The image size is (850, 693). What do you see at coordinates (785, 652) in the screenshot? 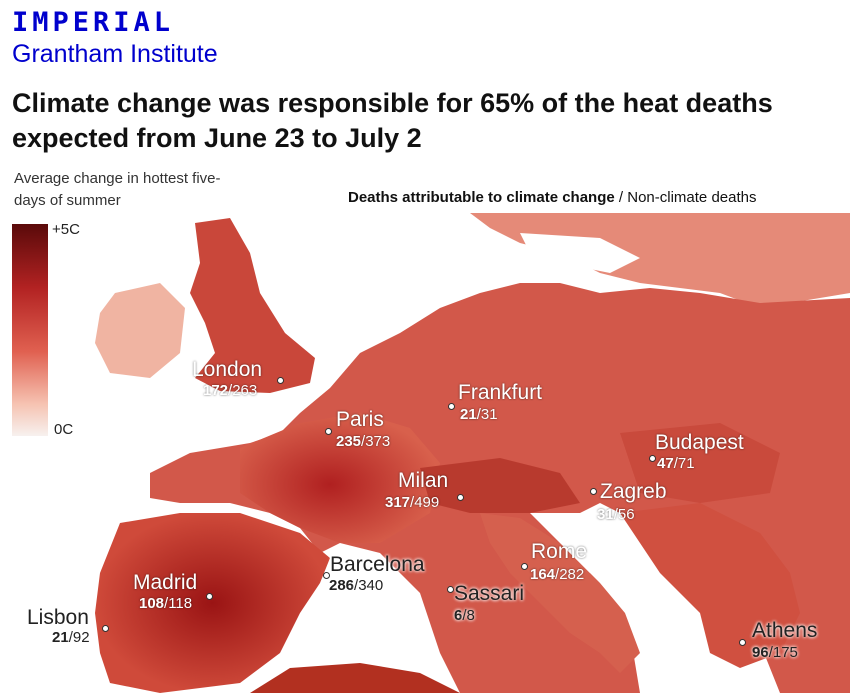
I see `other-deaths: 175` at bounding box center [785, 652].